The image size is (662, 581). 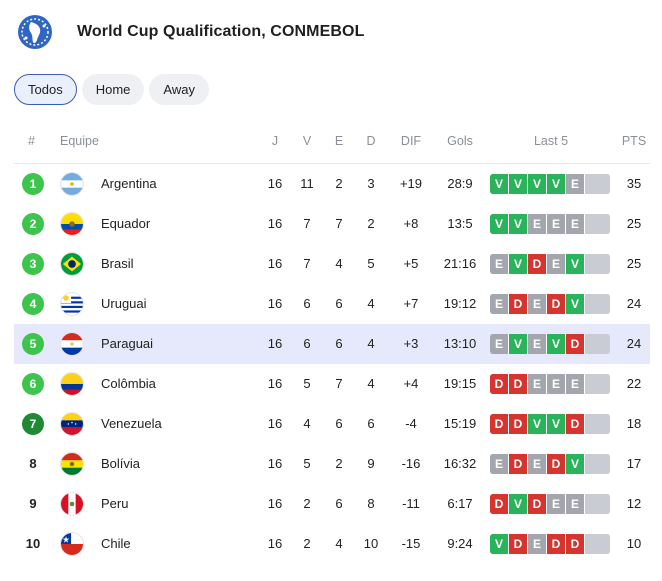 What do you see at coordinates (460, 463) in the screenshot?
I see `goals: 16:32` at bounding box center [460, 463].